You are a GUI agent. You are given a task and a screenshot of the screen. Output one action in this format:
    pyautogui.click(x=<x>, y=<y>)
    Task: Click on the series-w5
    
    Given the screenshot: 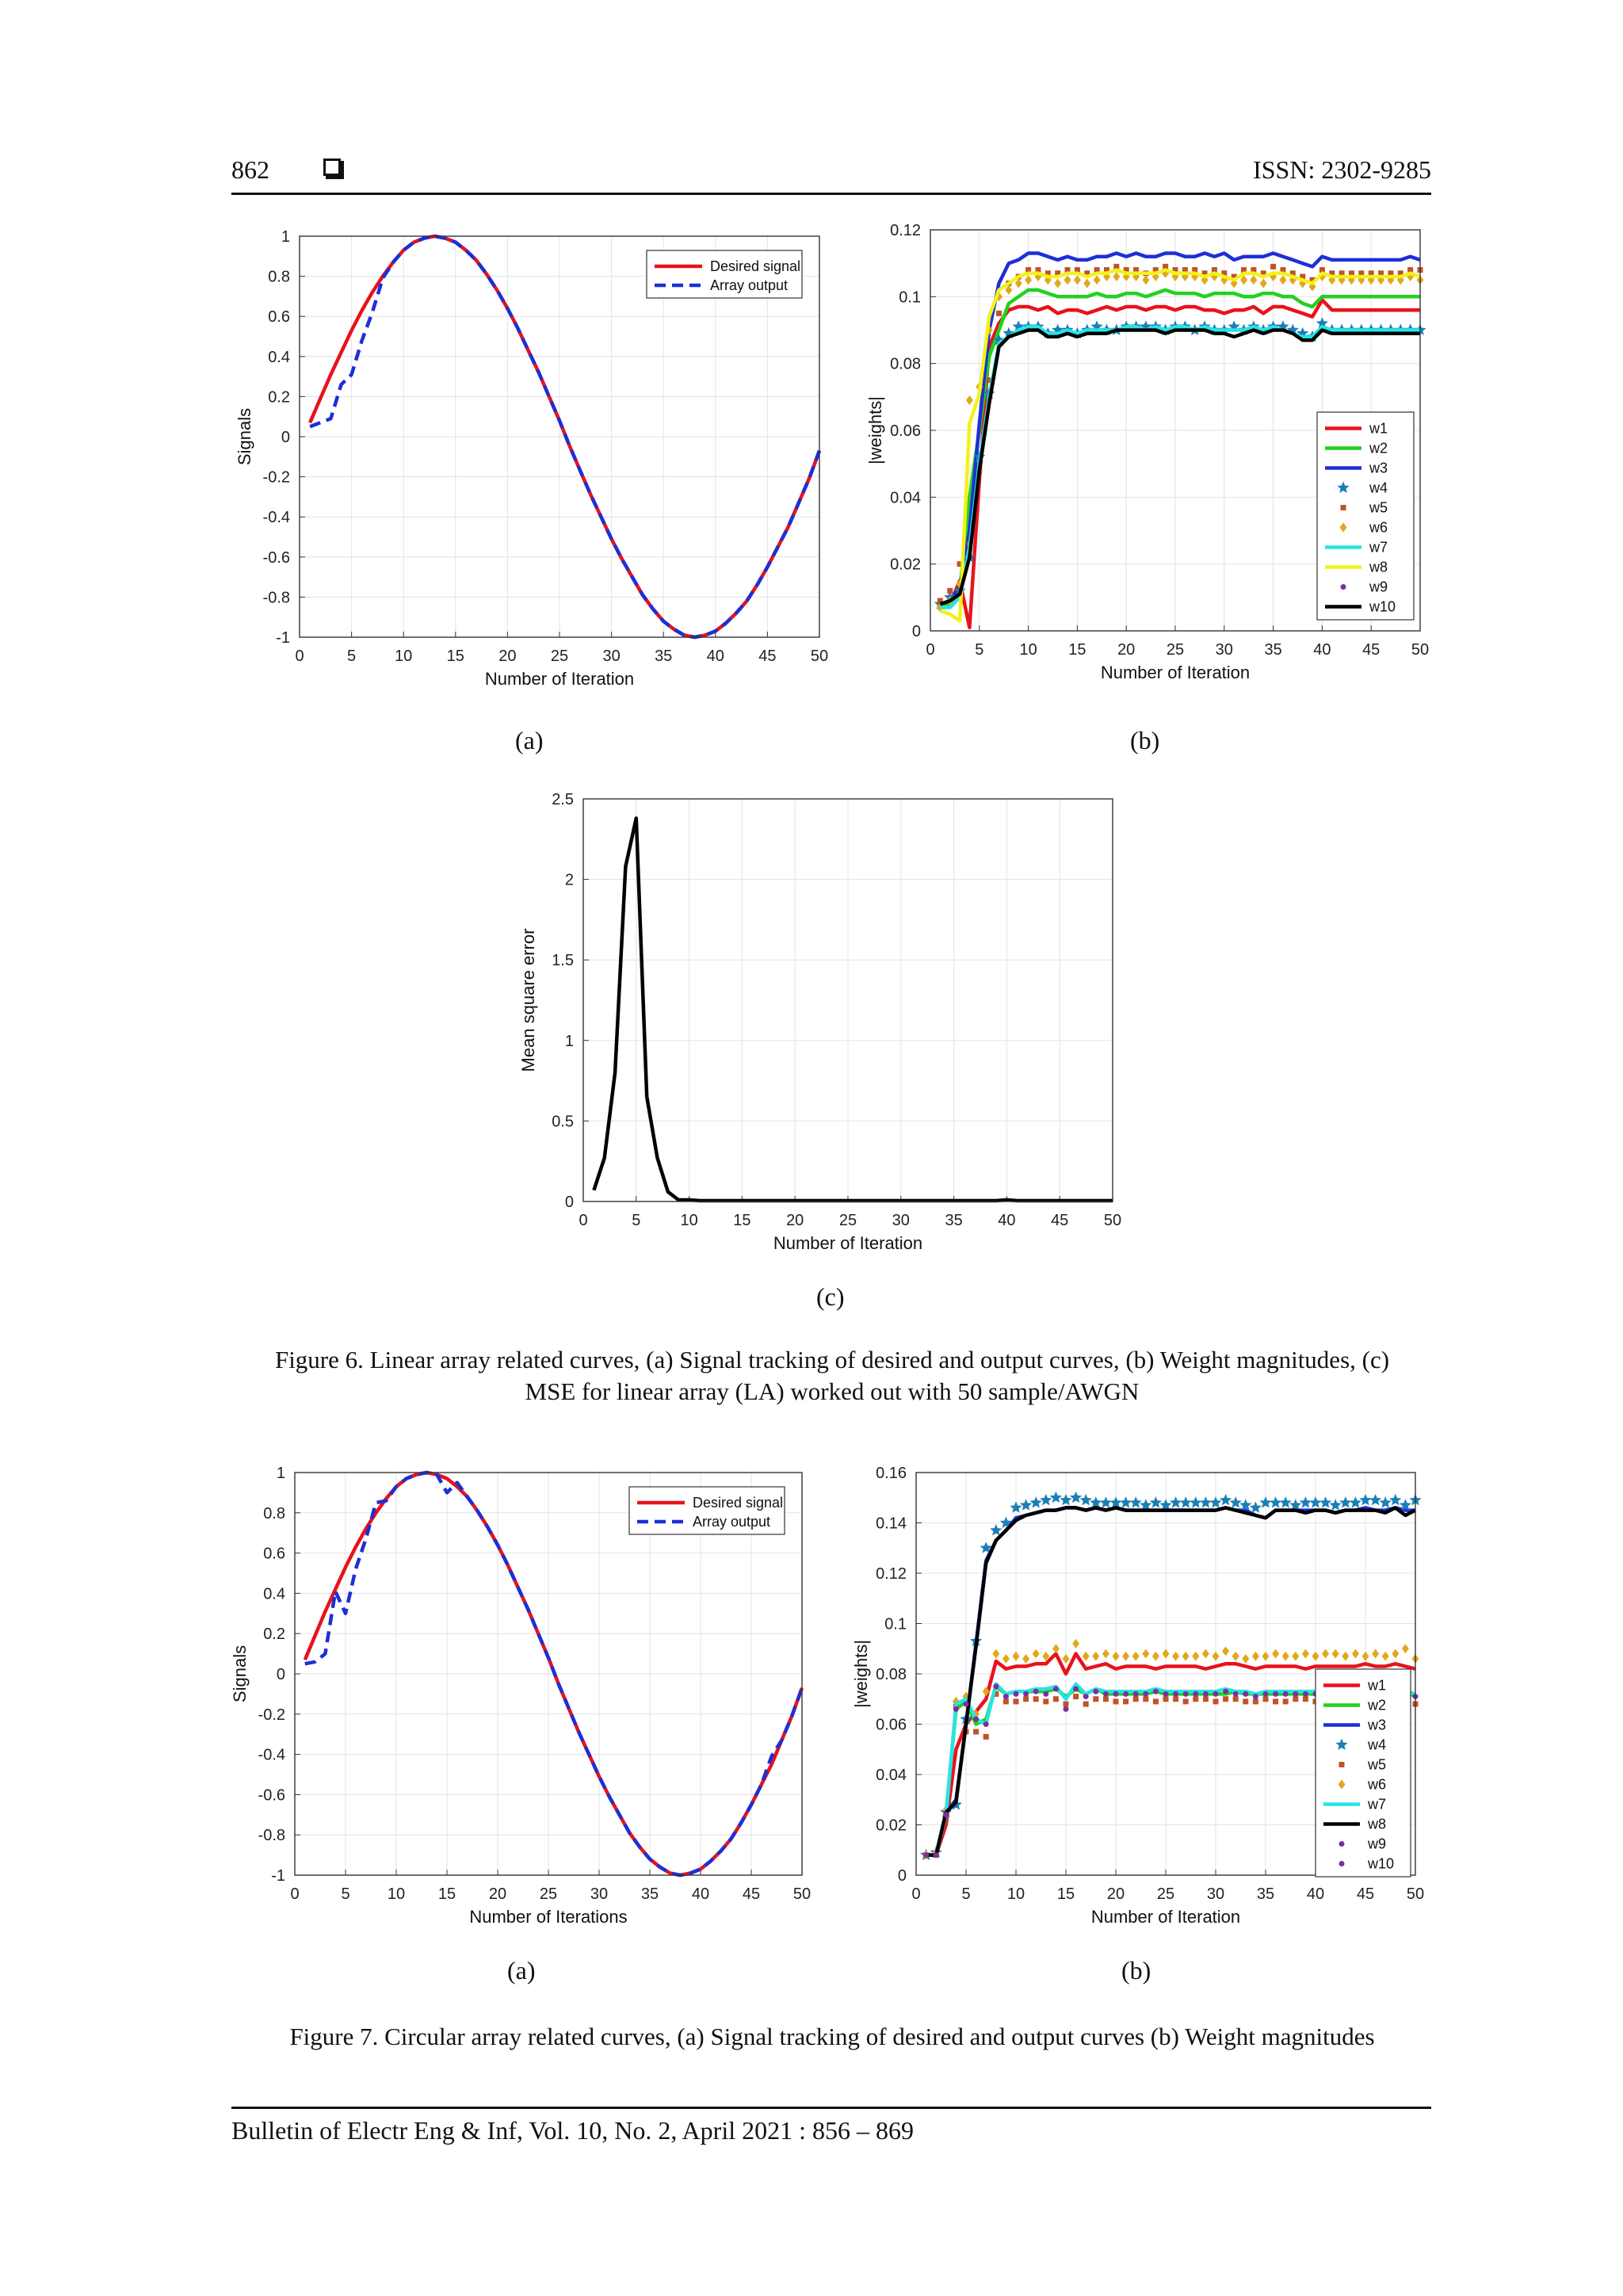 What is the action you would take?
    pyautogui.click(x=1180, y=433)
    